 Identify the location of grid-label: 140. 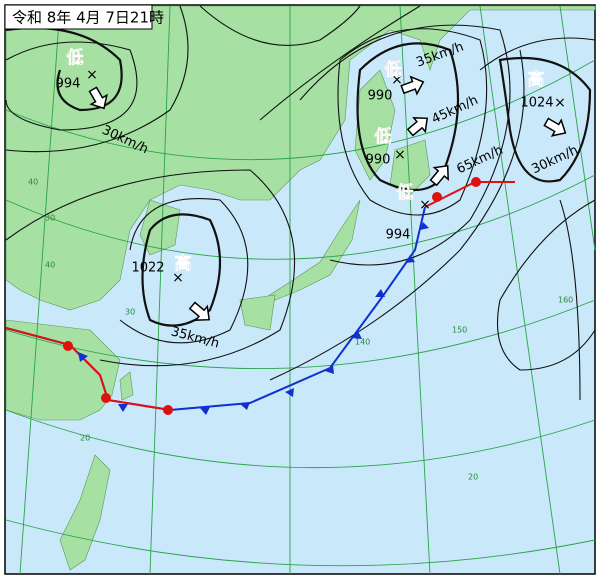
(362, 342).